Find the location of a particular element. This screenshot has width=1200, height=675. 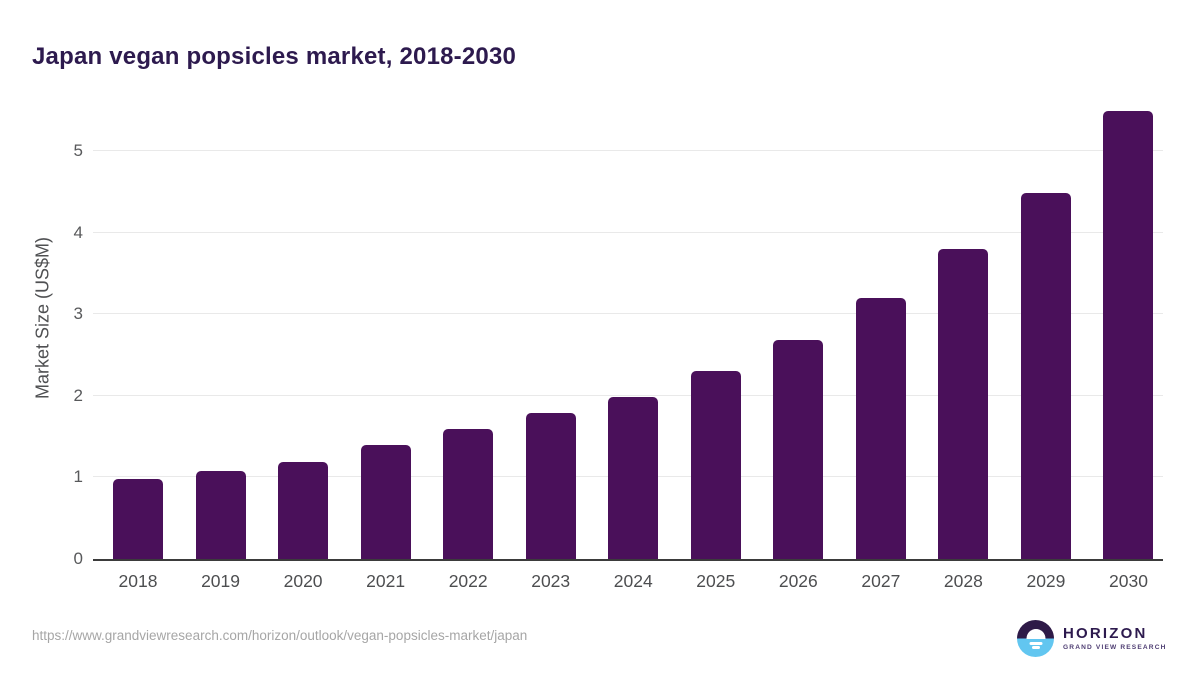

horizon-logo: HORIZON GRAND VIEW RESEARCH is located at coordinates (1092, 638).